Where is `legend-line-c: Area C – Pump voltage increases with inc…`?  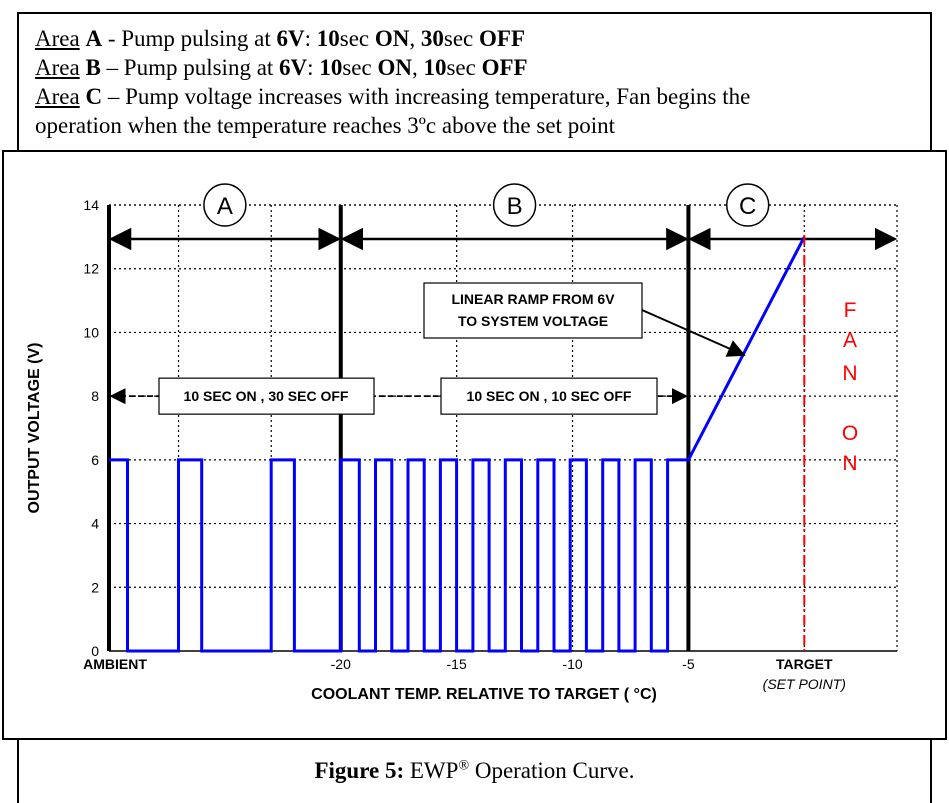 legend-line-c: Area C – Pump voltage increases with inc… is located at coordinates (482, 96).